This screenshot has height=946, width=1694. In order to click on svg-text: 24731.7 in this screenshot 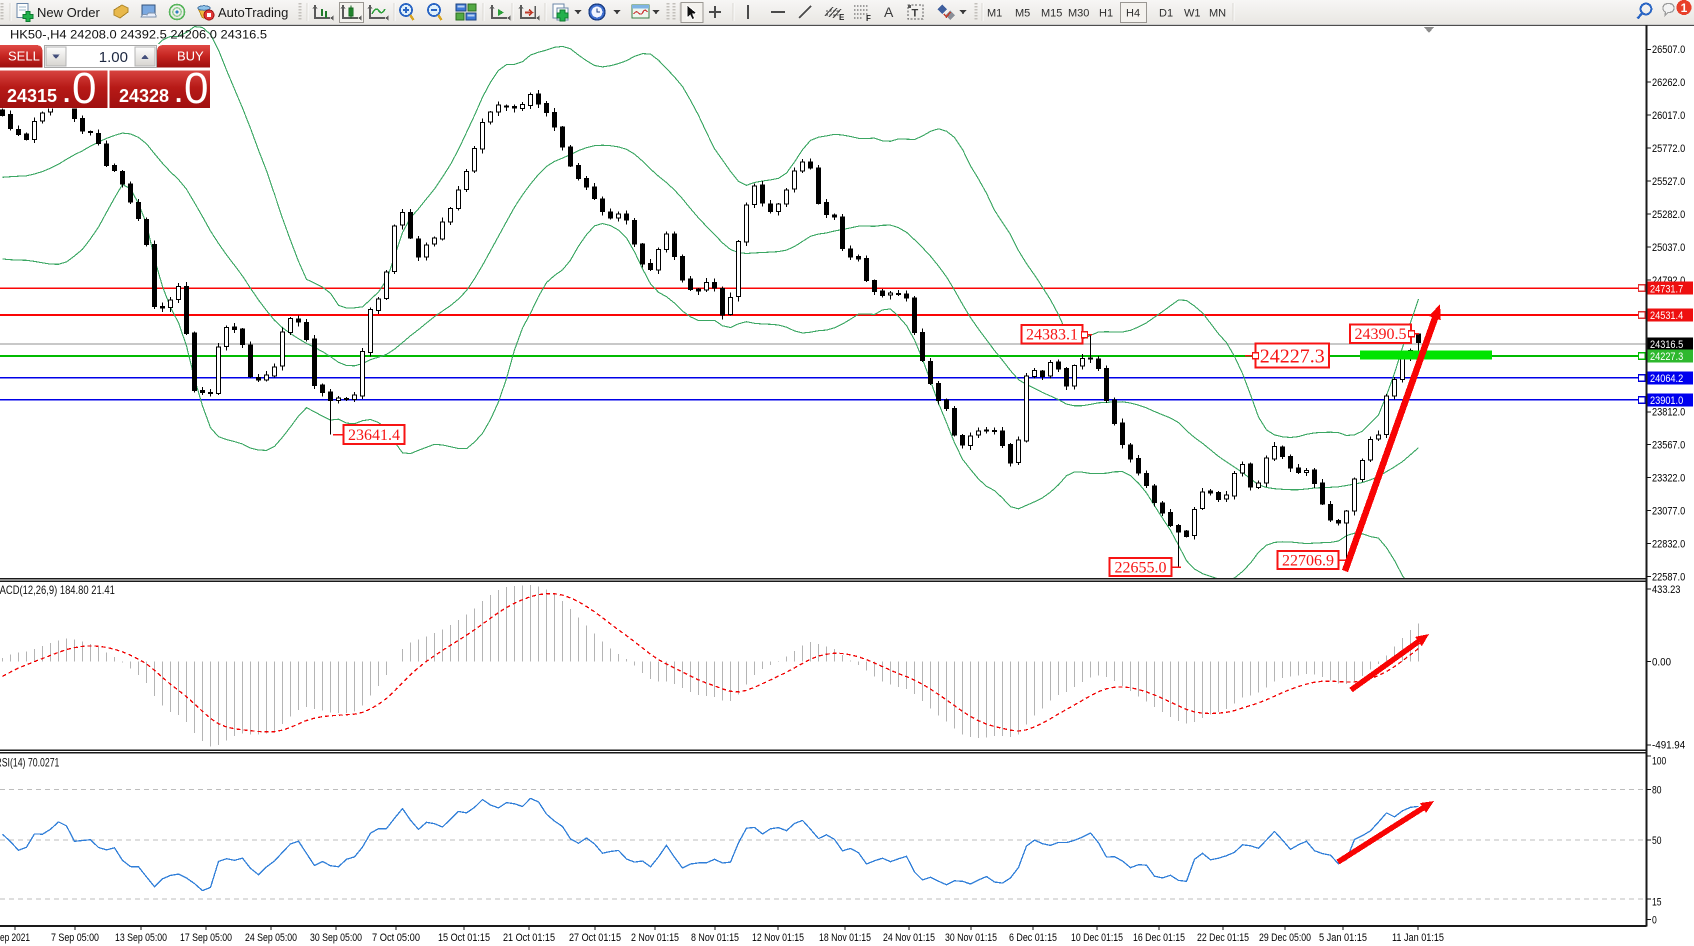, I will do `click(1666, 289)`.